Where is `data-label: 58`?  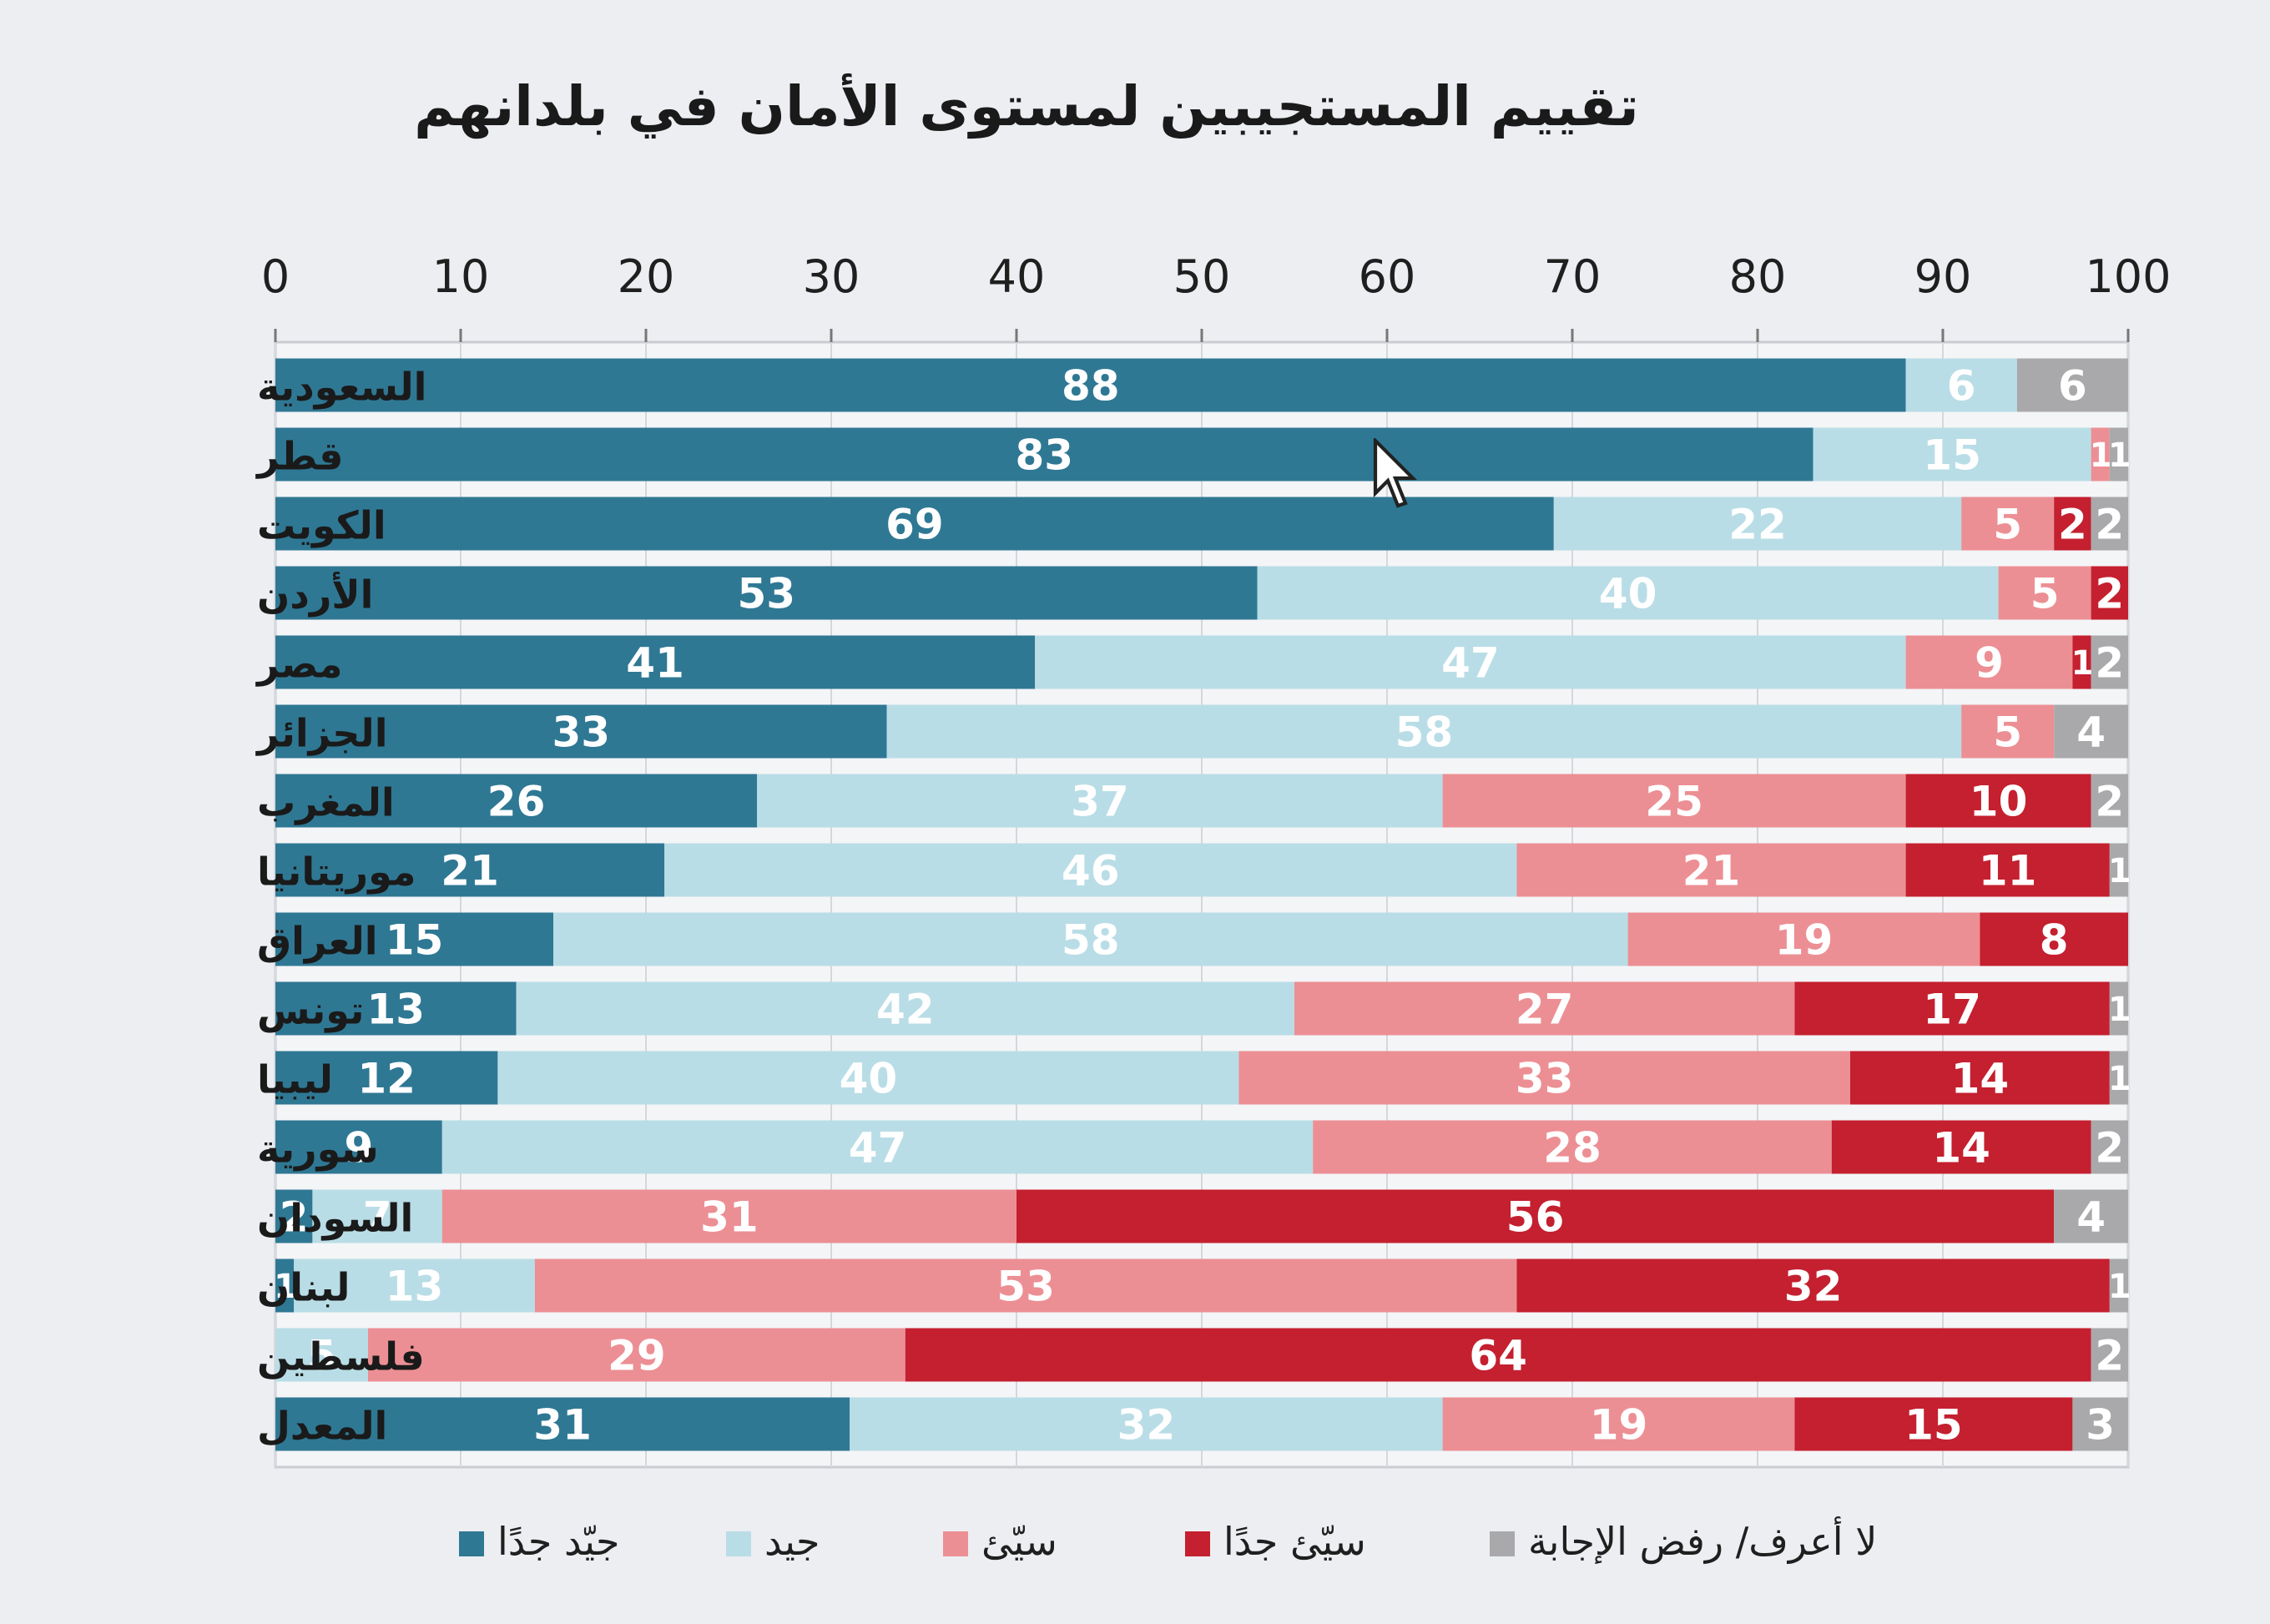 data-label: 58 is located at coordinates (1424, 733).